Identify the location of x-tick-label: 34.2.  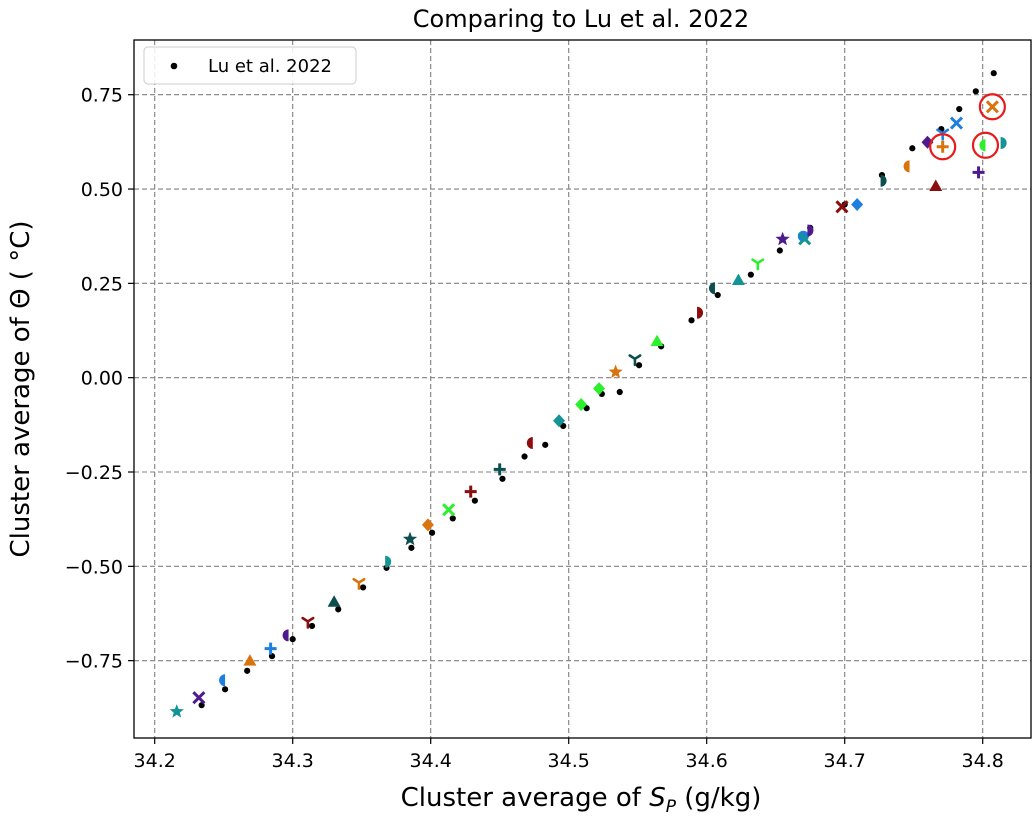
(155, 761).